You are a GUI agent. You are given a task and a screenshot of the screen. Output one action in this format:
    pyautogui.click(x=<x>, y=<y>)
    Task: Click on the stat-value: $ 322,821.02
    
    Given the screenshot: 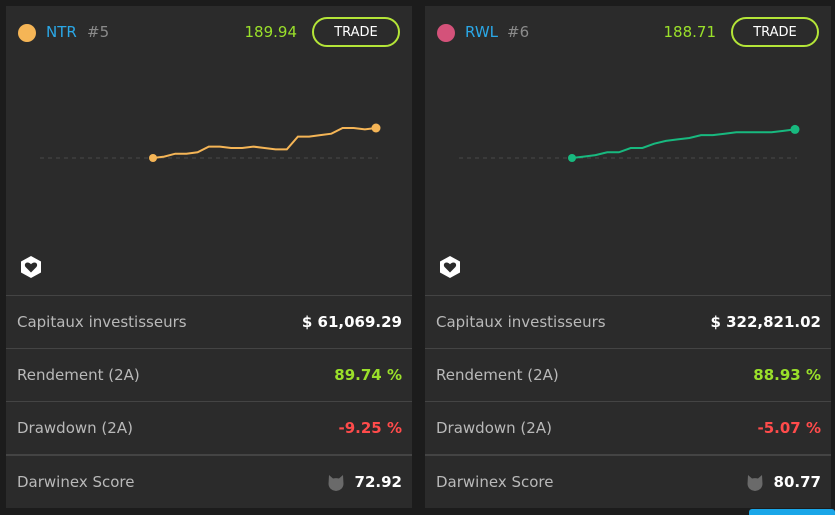 What is the action you would take?
    pyautogui.click(x=765, y=322)
    